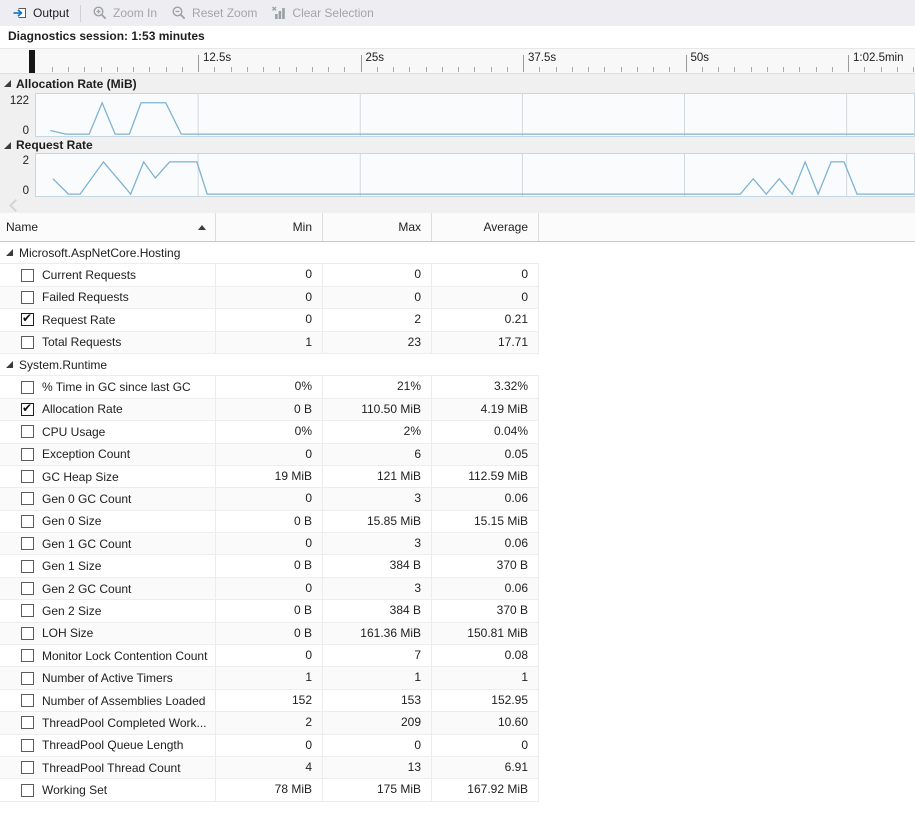 The width and height of the screenshot is (915, 816). Describe the element at coordinates (269, 634) in the screenshot. I see `metric-row: LOH Size 0 B 161.36 MiB 150.81 MiB` at that location.